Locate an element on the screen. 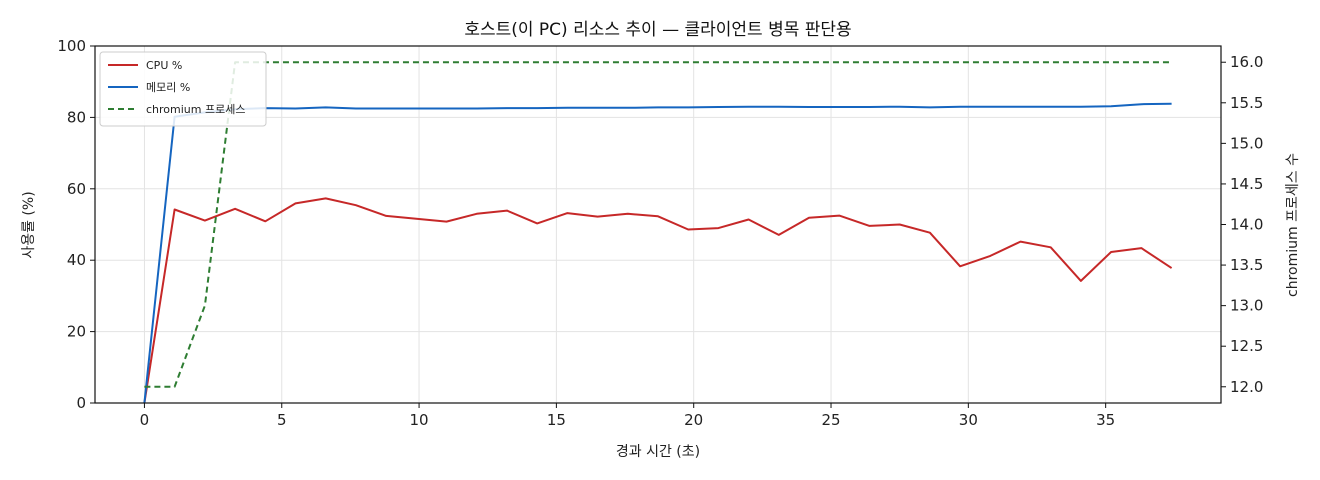  y-tick-label-right: 14.0 is located at coordinates (1246, 225).